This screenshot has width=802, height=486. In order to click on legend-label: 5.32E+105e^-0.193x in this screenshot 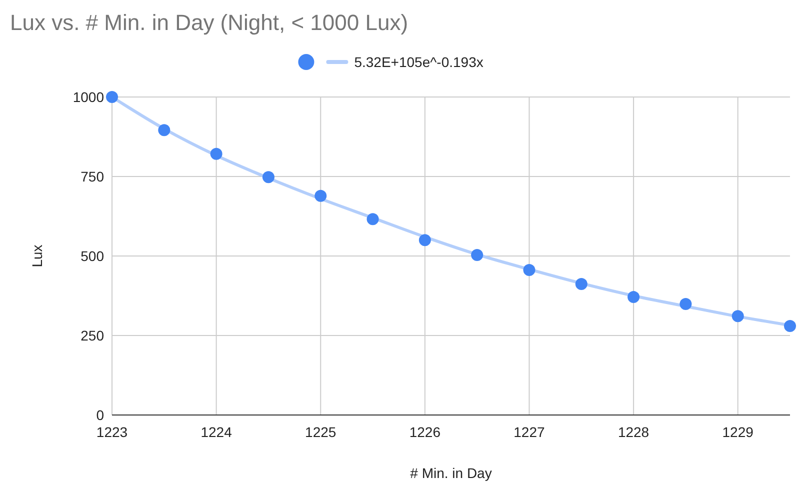, I will do `click(419, 62)`.